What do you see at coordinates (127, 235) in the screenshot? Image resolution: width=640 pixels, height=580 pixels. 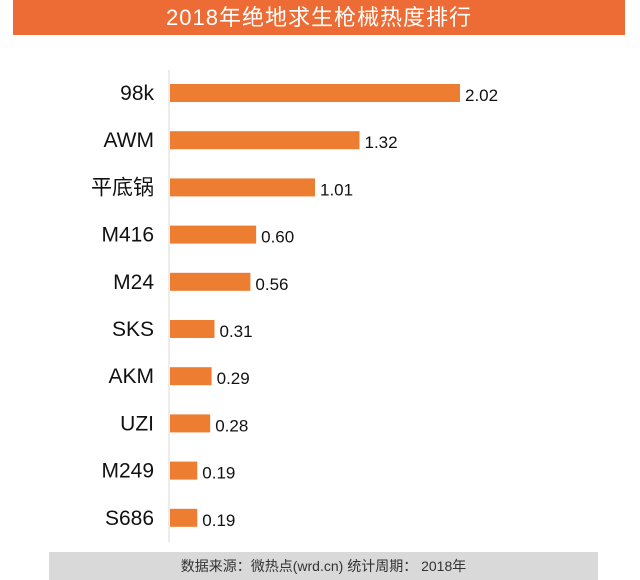 I see `category-label: M416` at bounding box center [127, 235].